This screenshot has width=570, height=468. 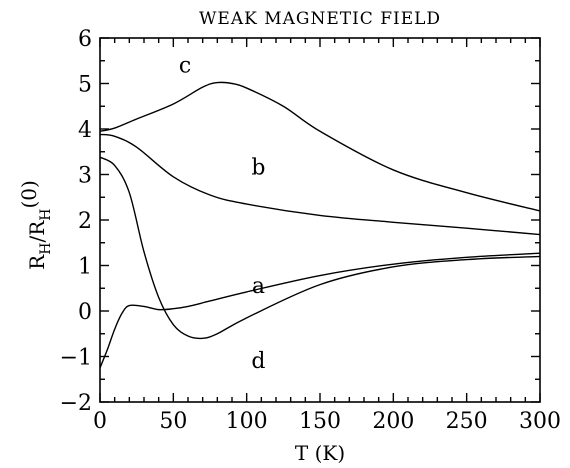 What do you see at coordinates (222, 213) in the screenshot?
I see `curve-labels: a b c d` at bounding box center [222, 213].